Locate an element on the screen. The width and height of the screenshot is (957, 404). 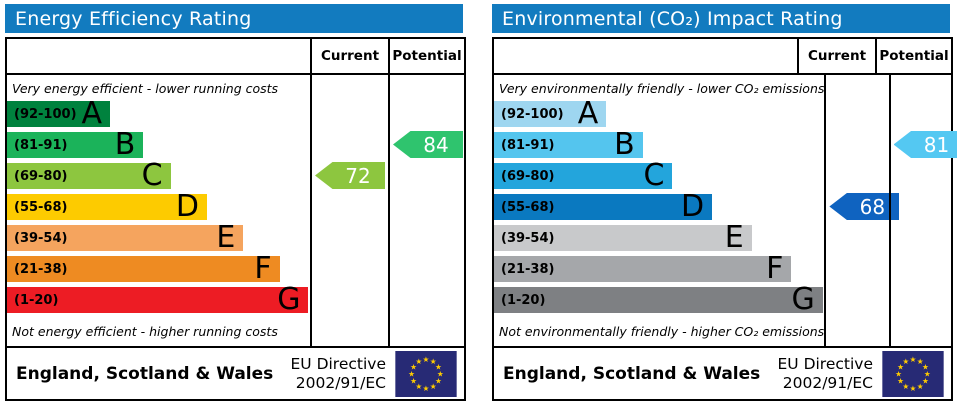
eu-directive-line1: EU Directive is located at coordinates (825, 364).